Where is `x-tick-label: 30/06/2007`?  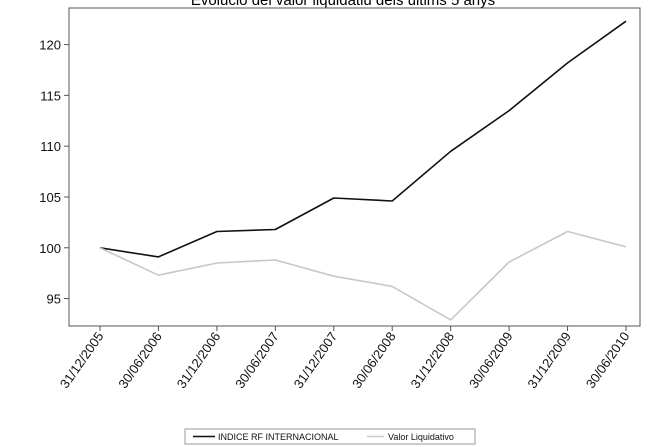 x-tick-label: 30/06/2007 is located at coordinates (257, 360).